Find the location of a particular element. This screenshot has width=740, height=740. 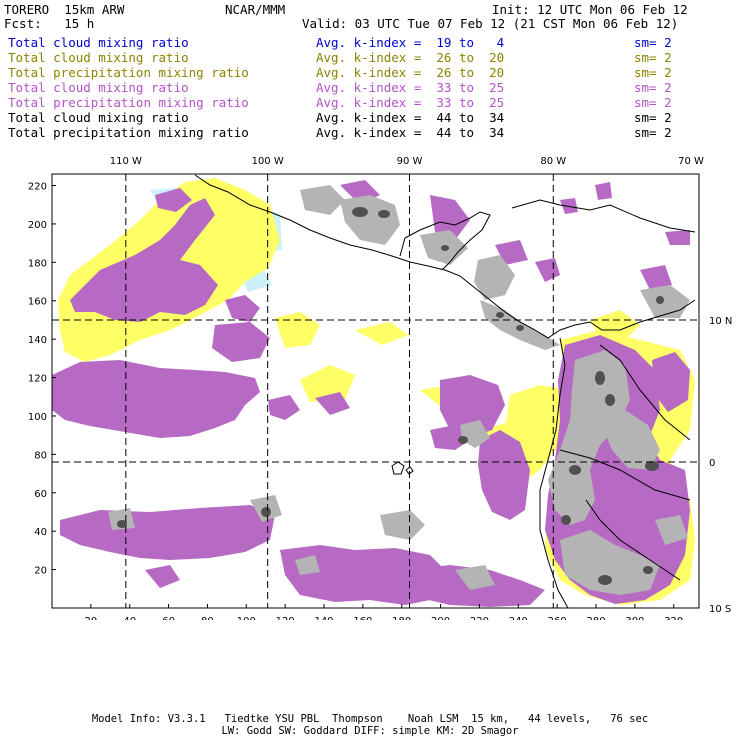

y-tick-label: 80 is located at coordinates (40, 455).